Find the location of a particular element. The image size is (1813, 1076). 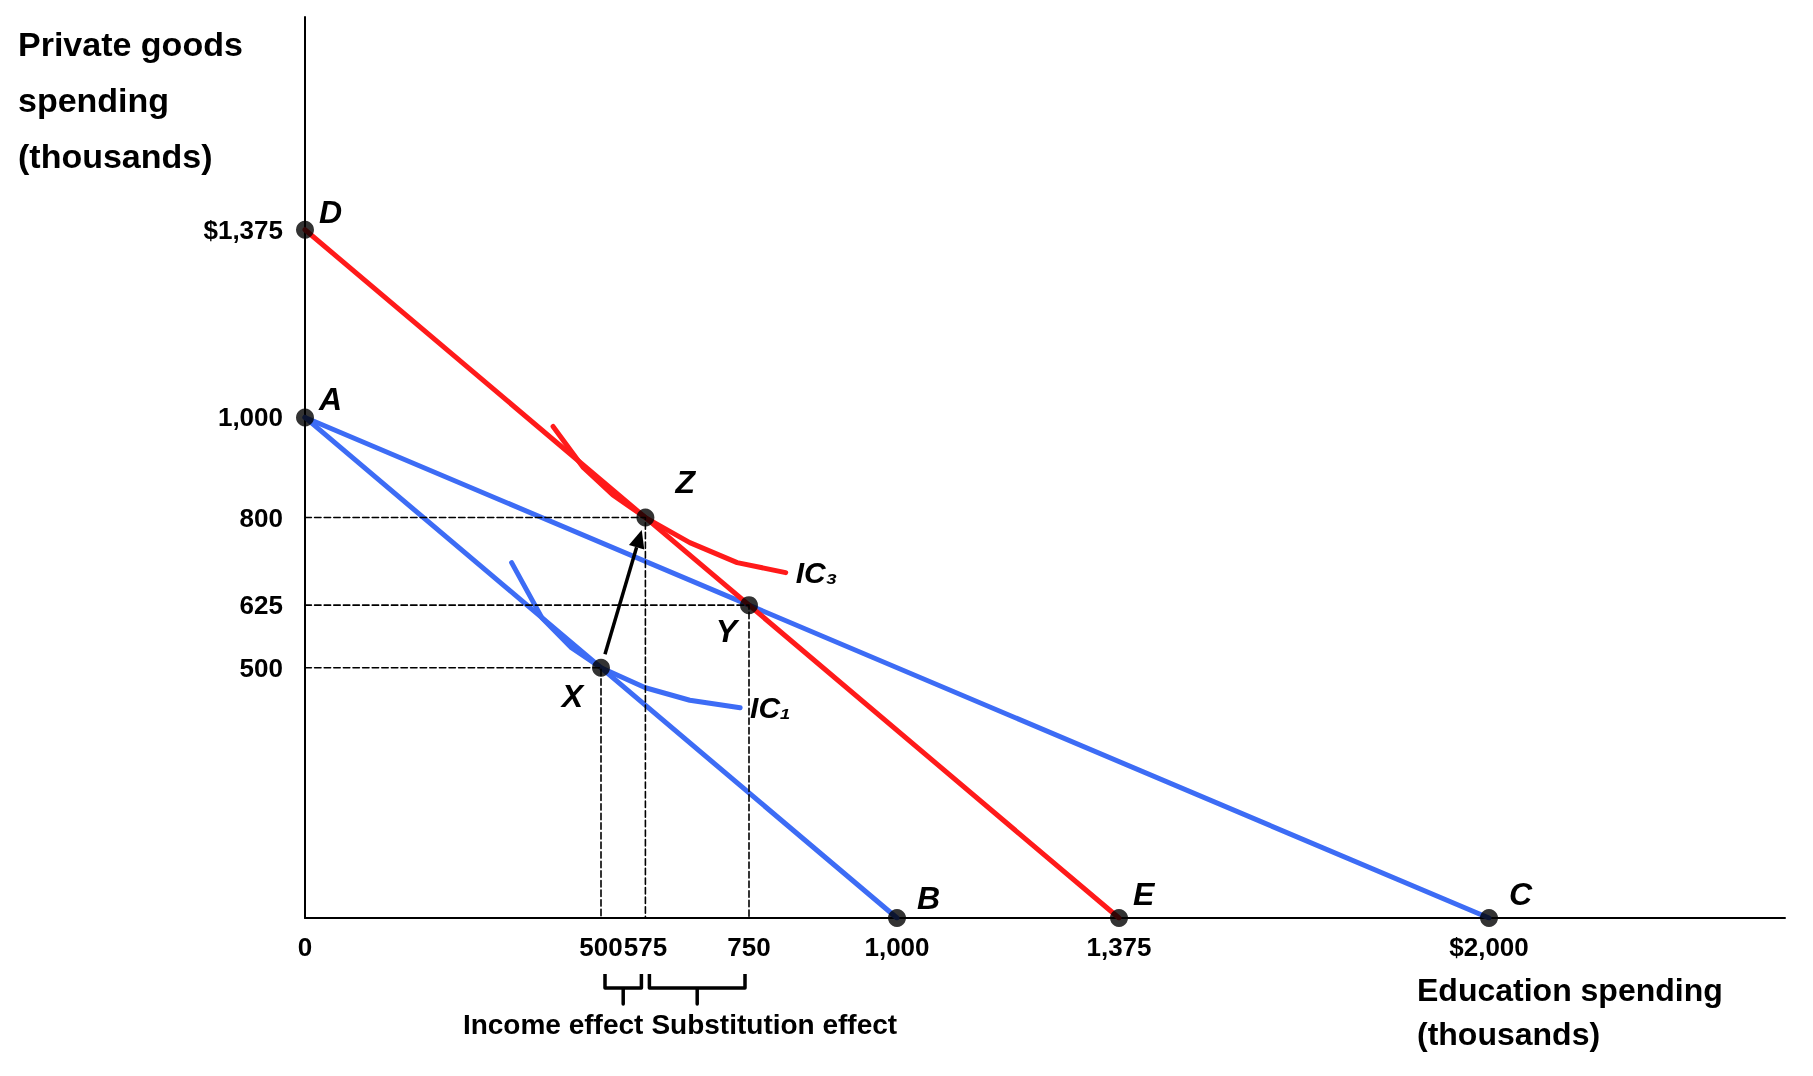

x-tick-label: 575 is located at coordinates (645, 947).